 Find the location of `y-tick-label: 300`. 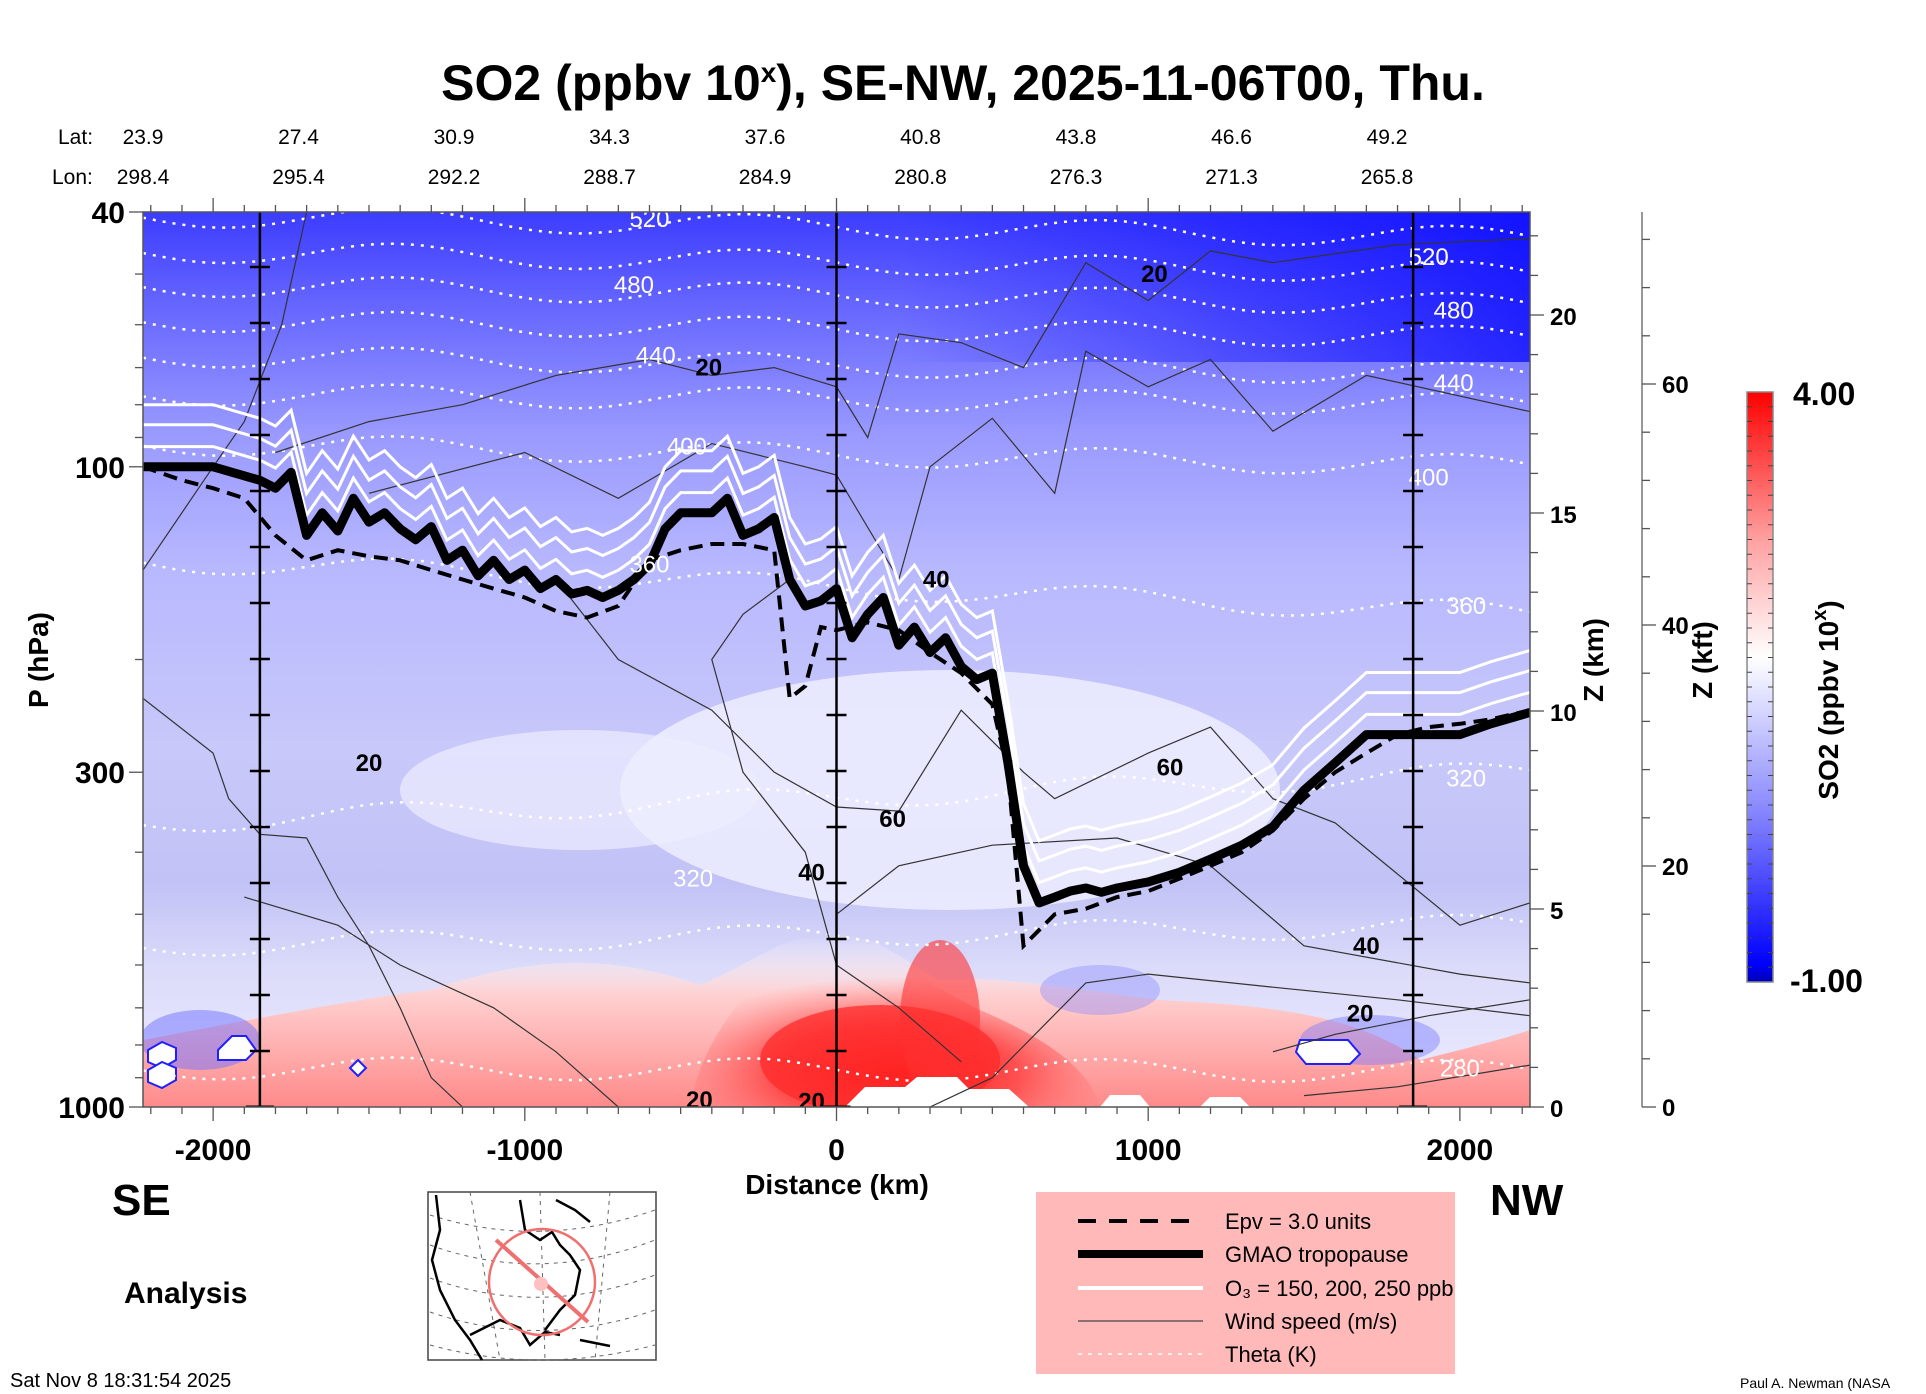

y-tick-label: 300 is located at coordinates (100, 773).